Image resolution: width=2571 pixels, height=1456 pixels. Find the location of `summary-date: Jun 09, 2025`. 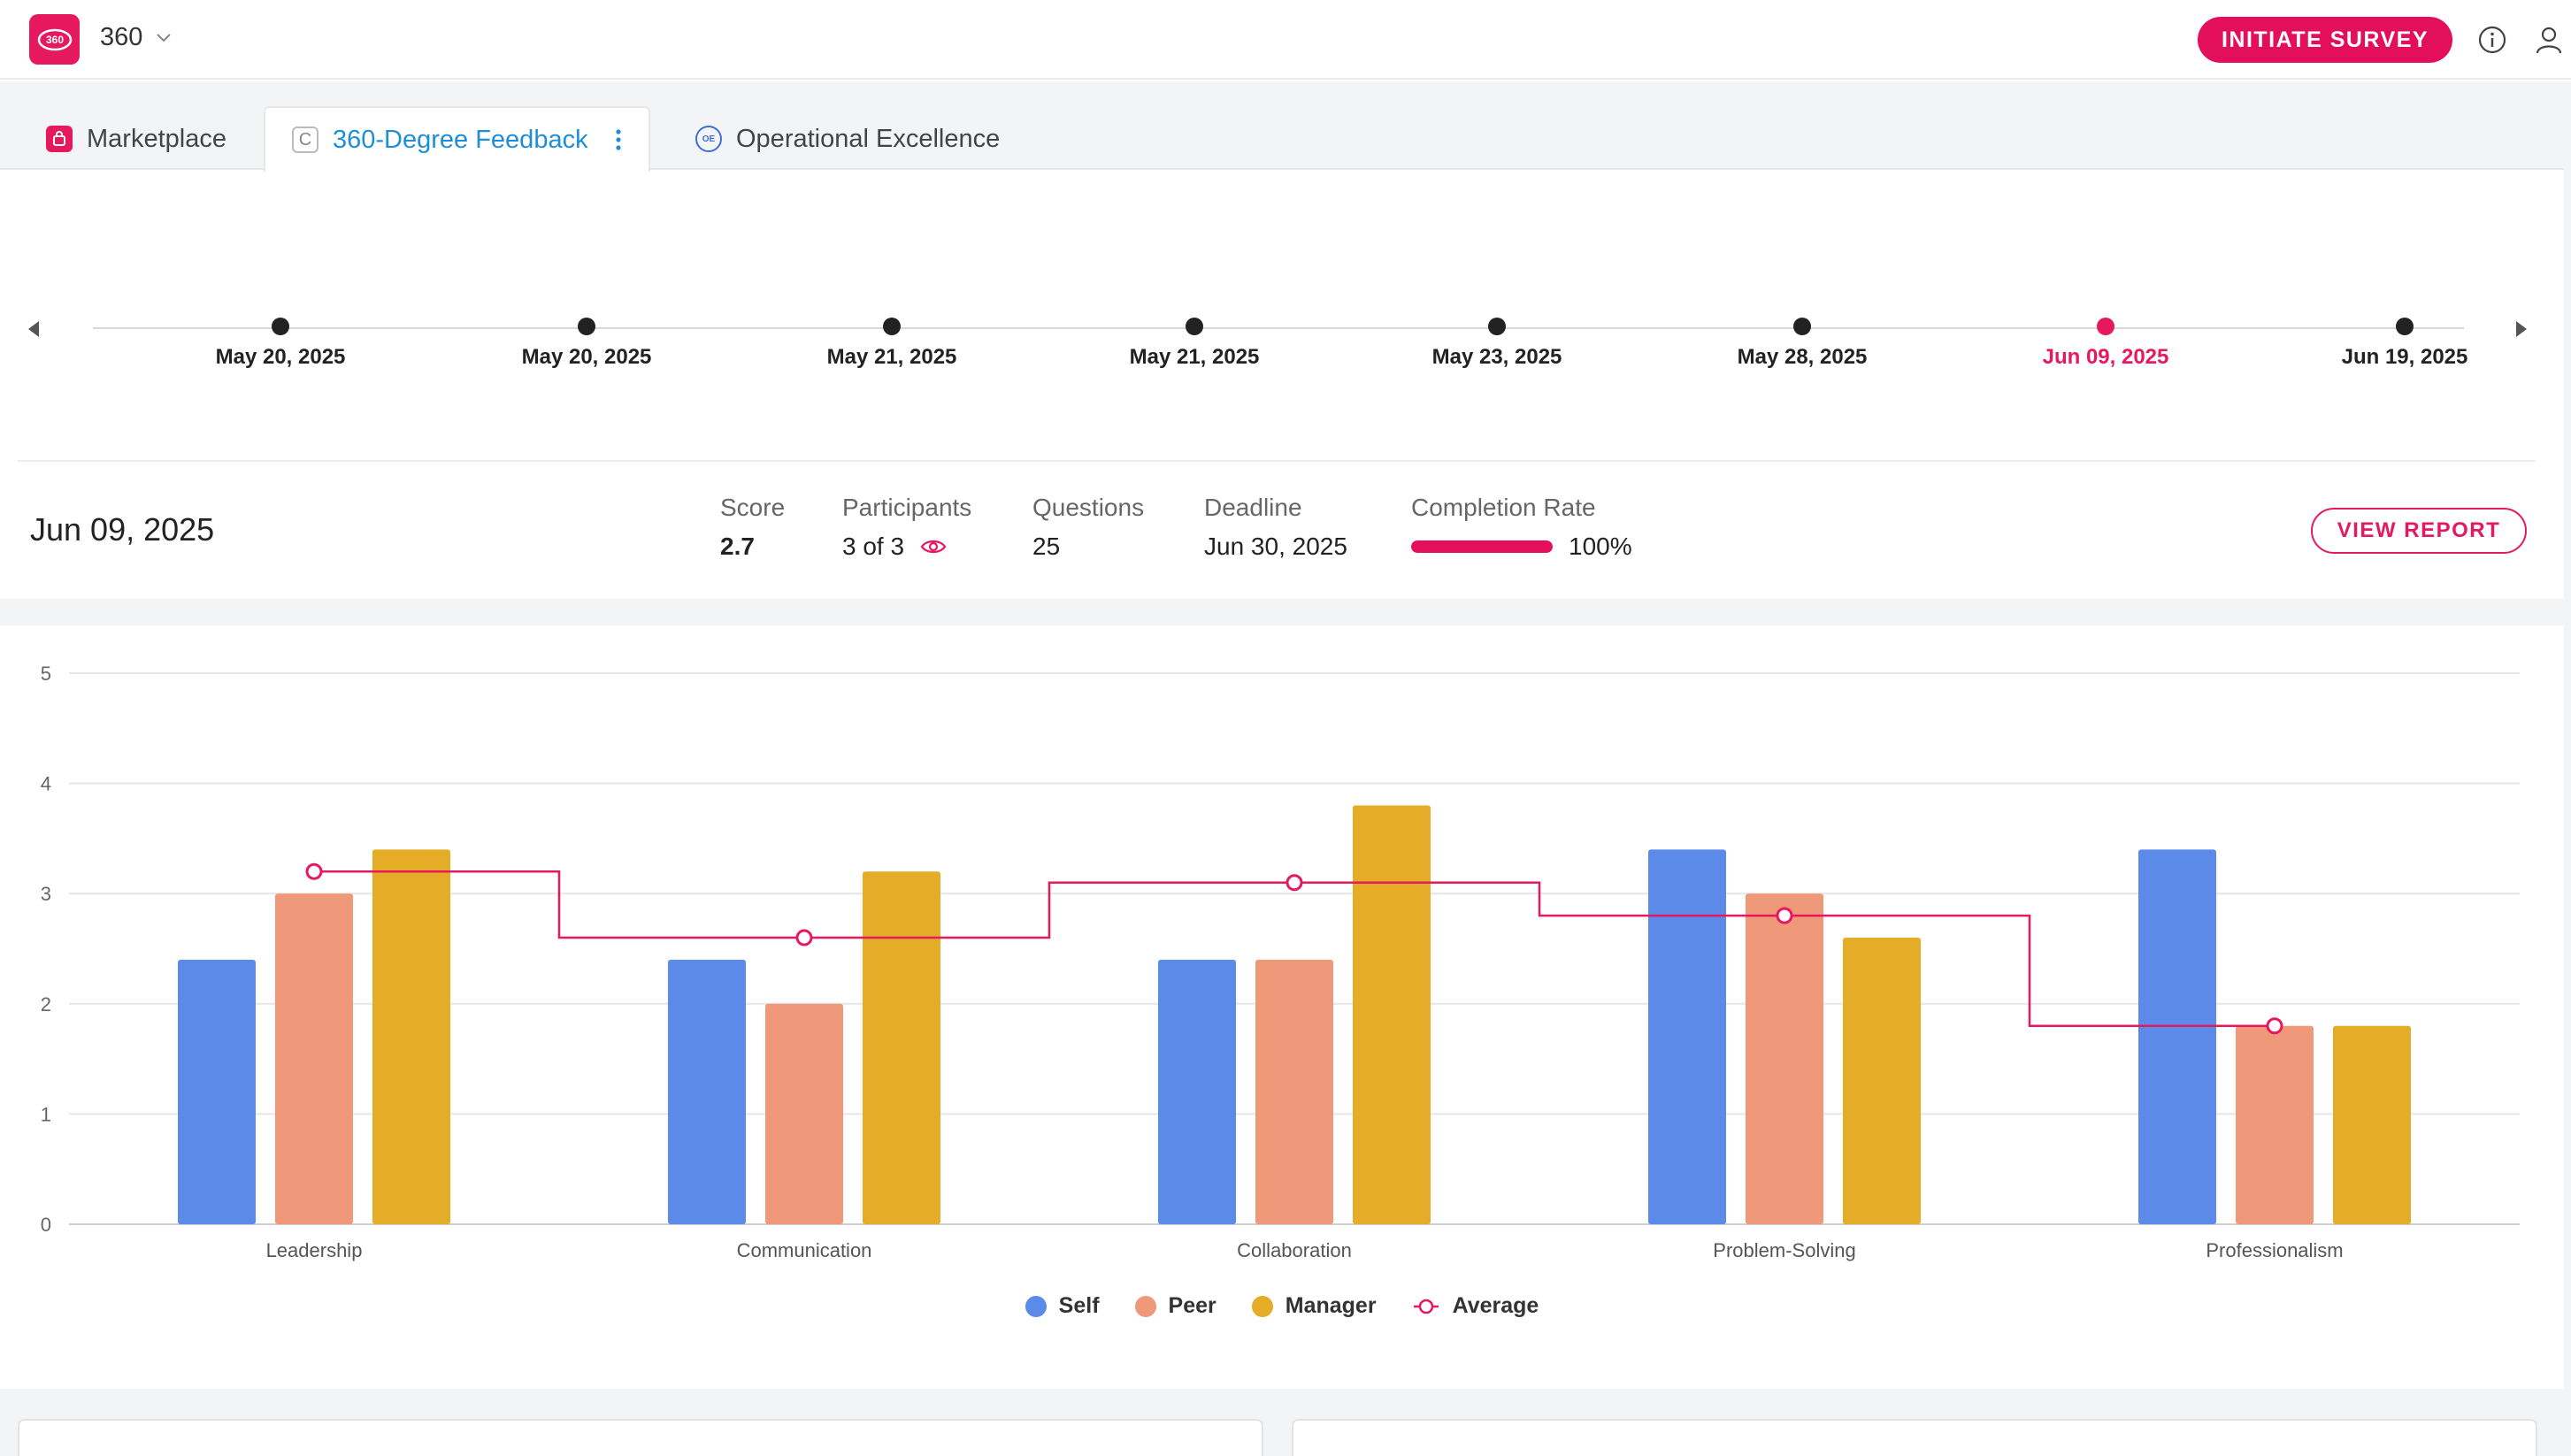

summary-date: Jun 09, 2025 is located at coordinates (123, 529).